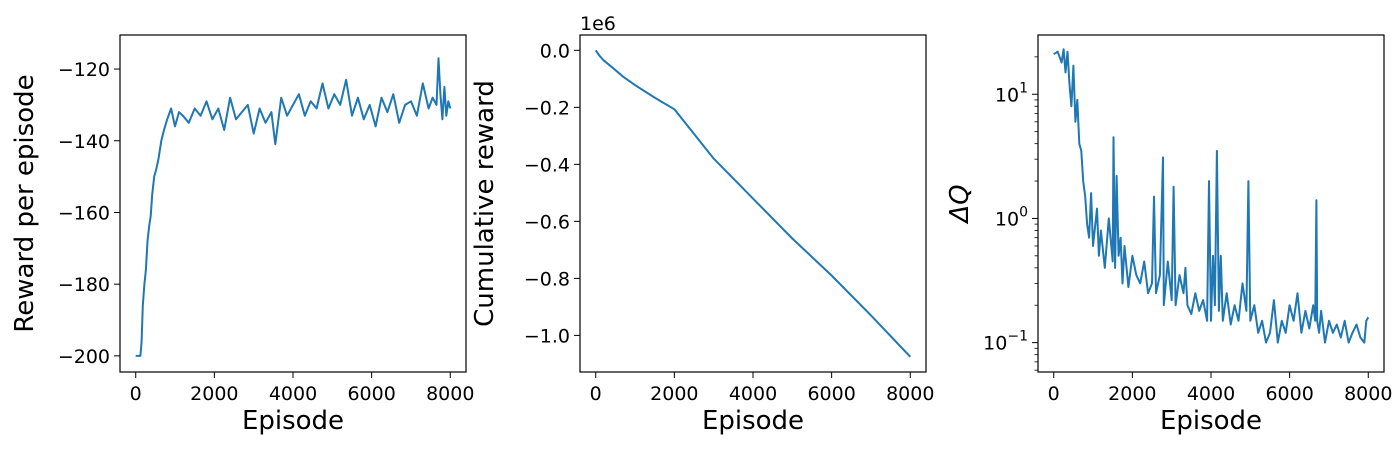 The image size is (1400, 450). Describe the element at coordinates (1011, 217) in the screenshot. I see `y-tick-label: 10⁰` at that location.